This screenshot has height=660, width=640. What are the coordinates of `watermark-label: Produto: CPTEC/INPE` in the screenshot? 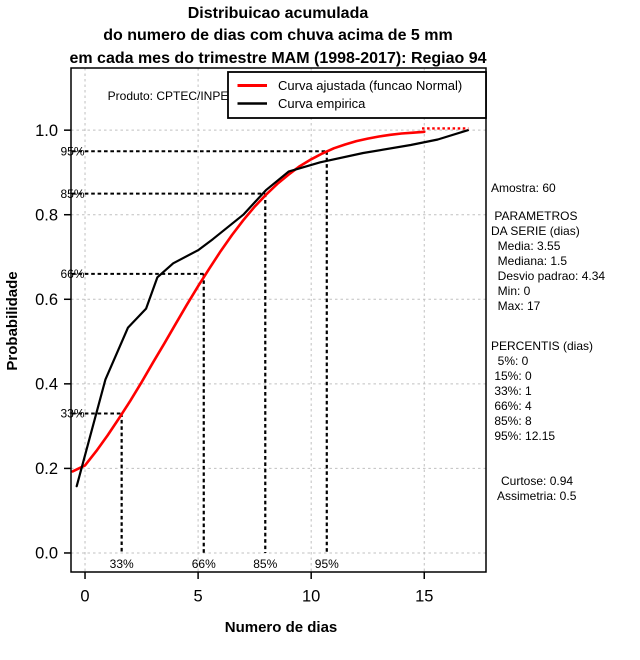 It's located at (168, 96).